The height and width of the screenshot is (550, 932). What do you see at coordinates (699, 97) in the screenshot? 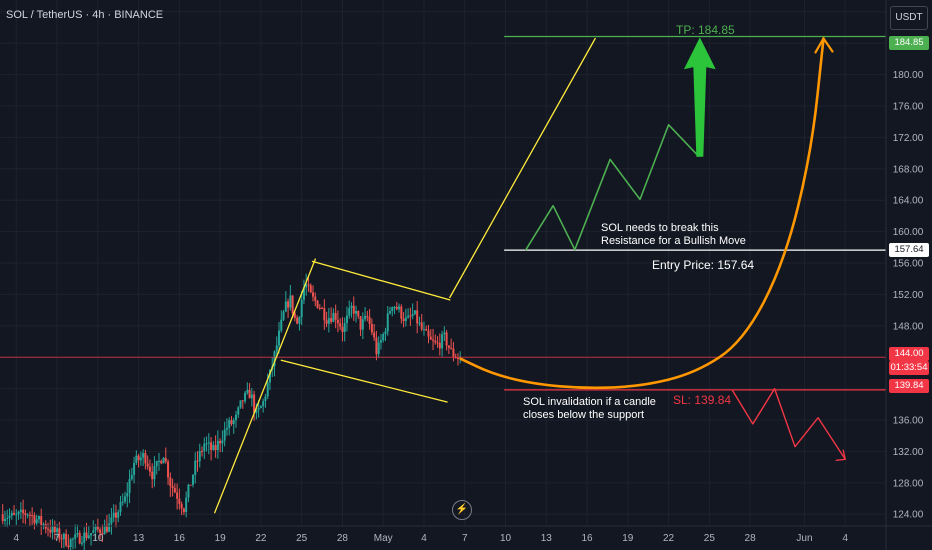
I see `green-arrow` at bounding box center [699, 97].